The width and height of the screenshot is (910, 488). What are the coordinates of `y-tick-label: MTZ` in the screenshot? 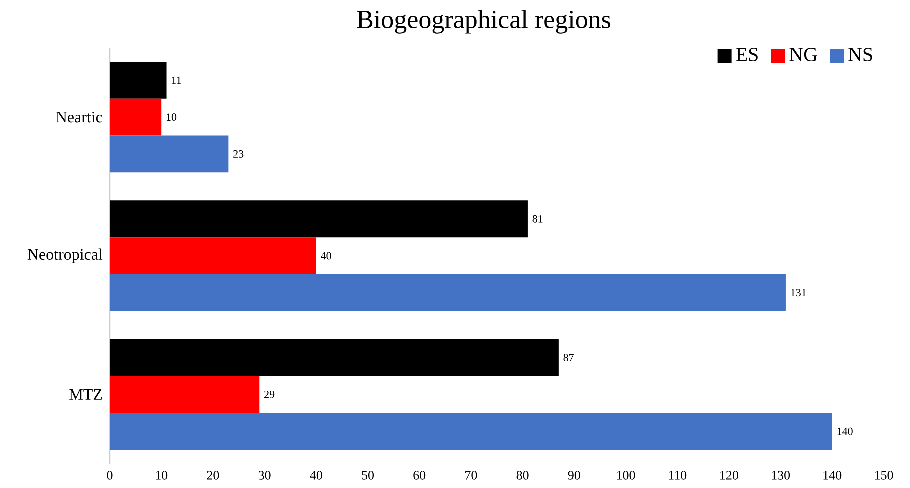 It's located at (86, 394).